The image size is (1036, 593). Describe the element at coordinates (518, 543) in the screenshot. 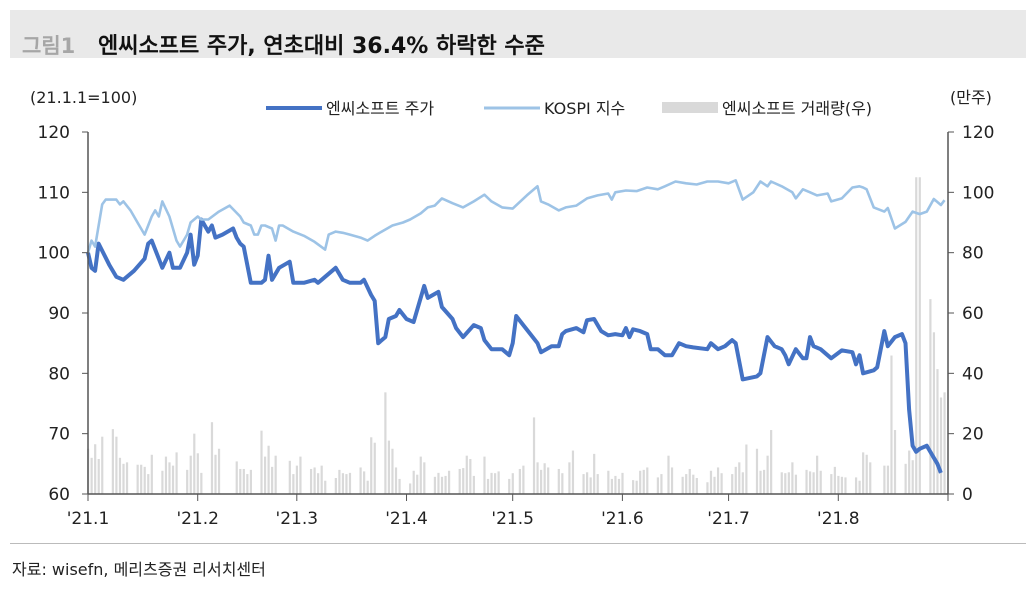

I see `source-divider` at that location.